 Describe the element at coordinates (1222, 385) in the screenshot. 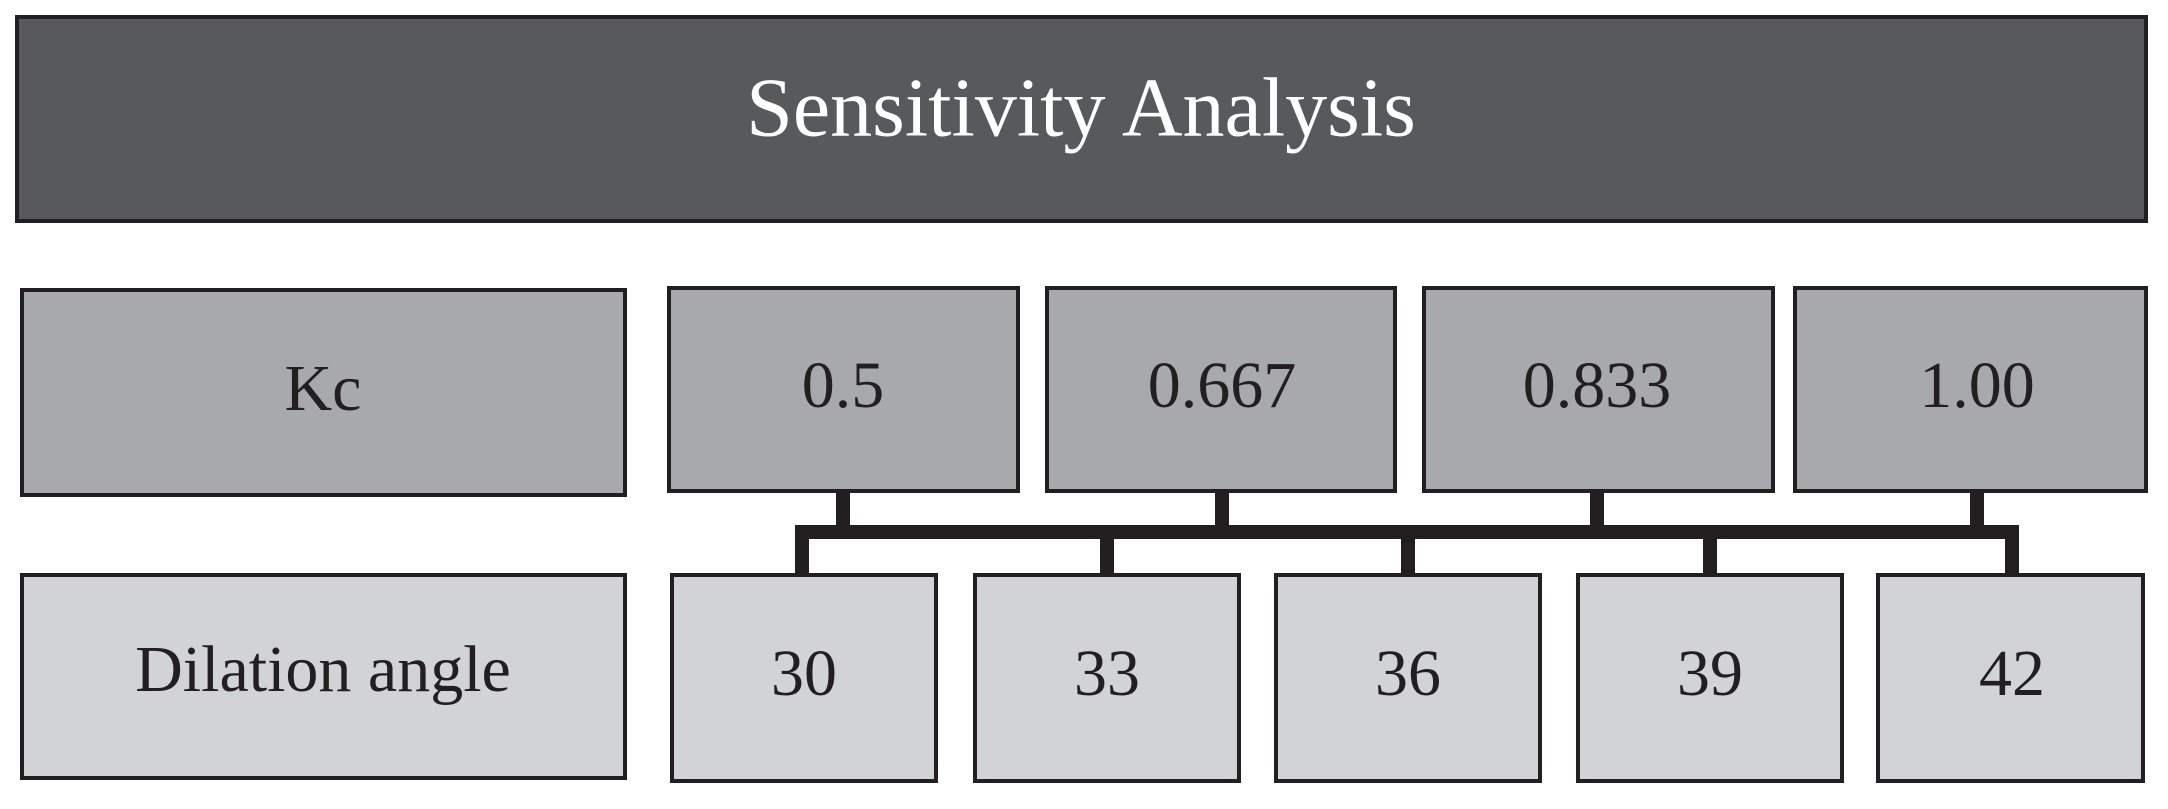

I see `value: 0.667` at that location.